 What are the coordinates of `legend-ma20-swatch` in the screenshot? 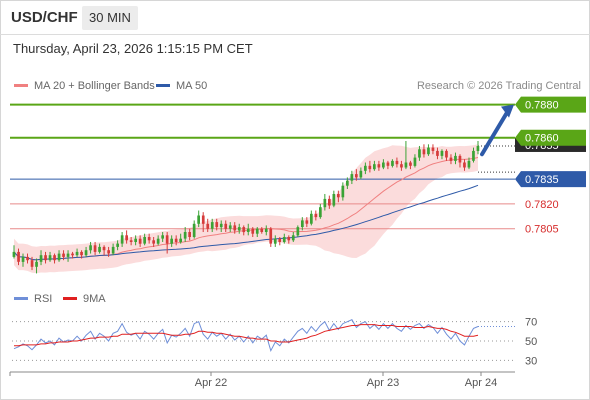 It's located at (21, 85).